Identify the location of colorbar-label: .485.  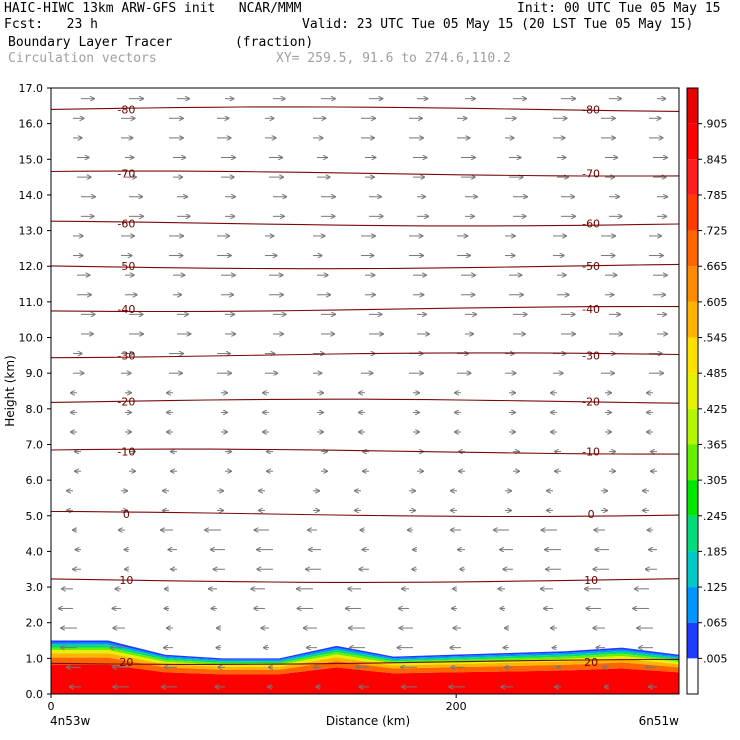
(715, 373).